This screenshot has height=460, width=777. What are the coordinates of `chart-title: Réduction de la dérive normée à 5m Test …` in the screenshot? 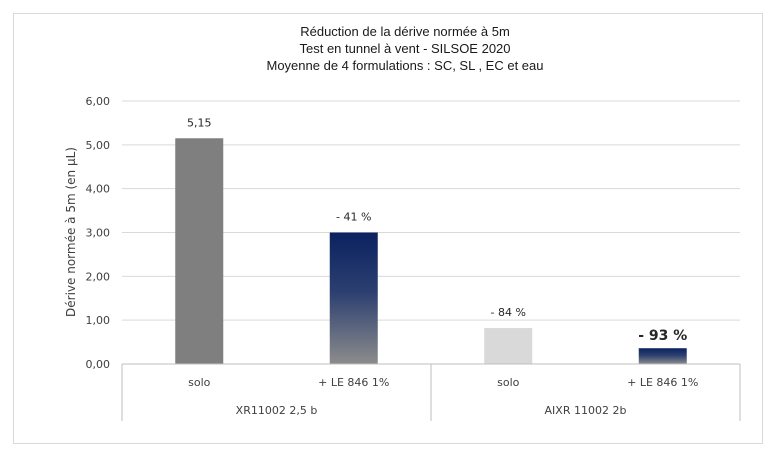 It's located at (405, 48).